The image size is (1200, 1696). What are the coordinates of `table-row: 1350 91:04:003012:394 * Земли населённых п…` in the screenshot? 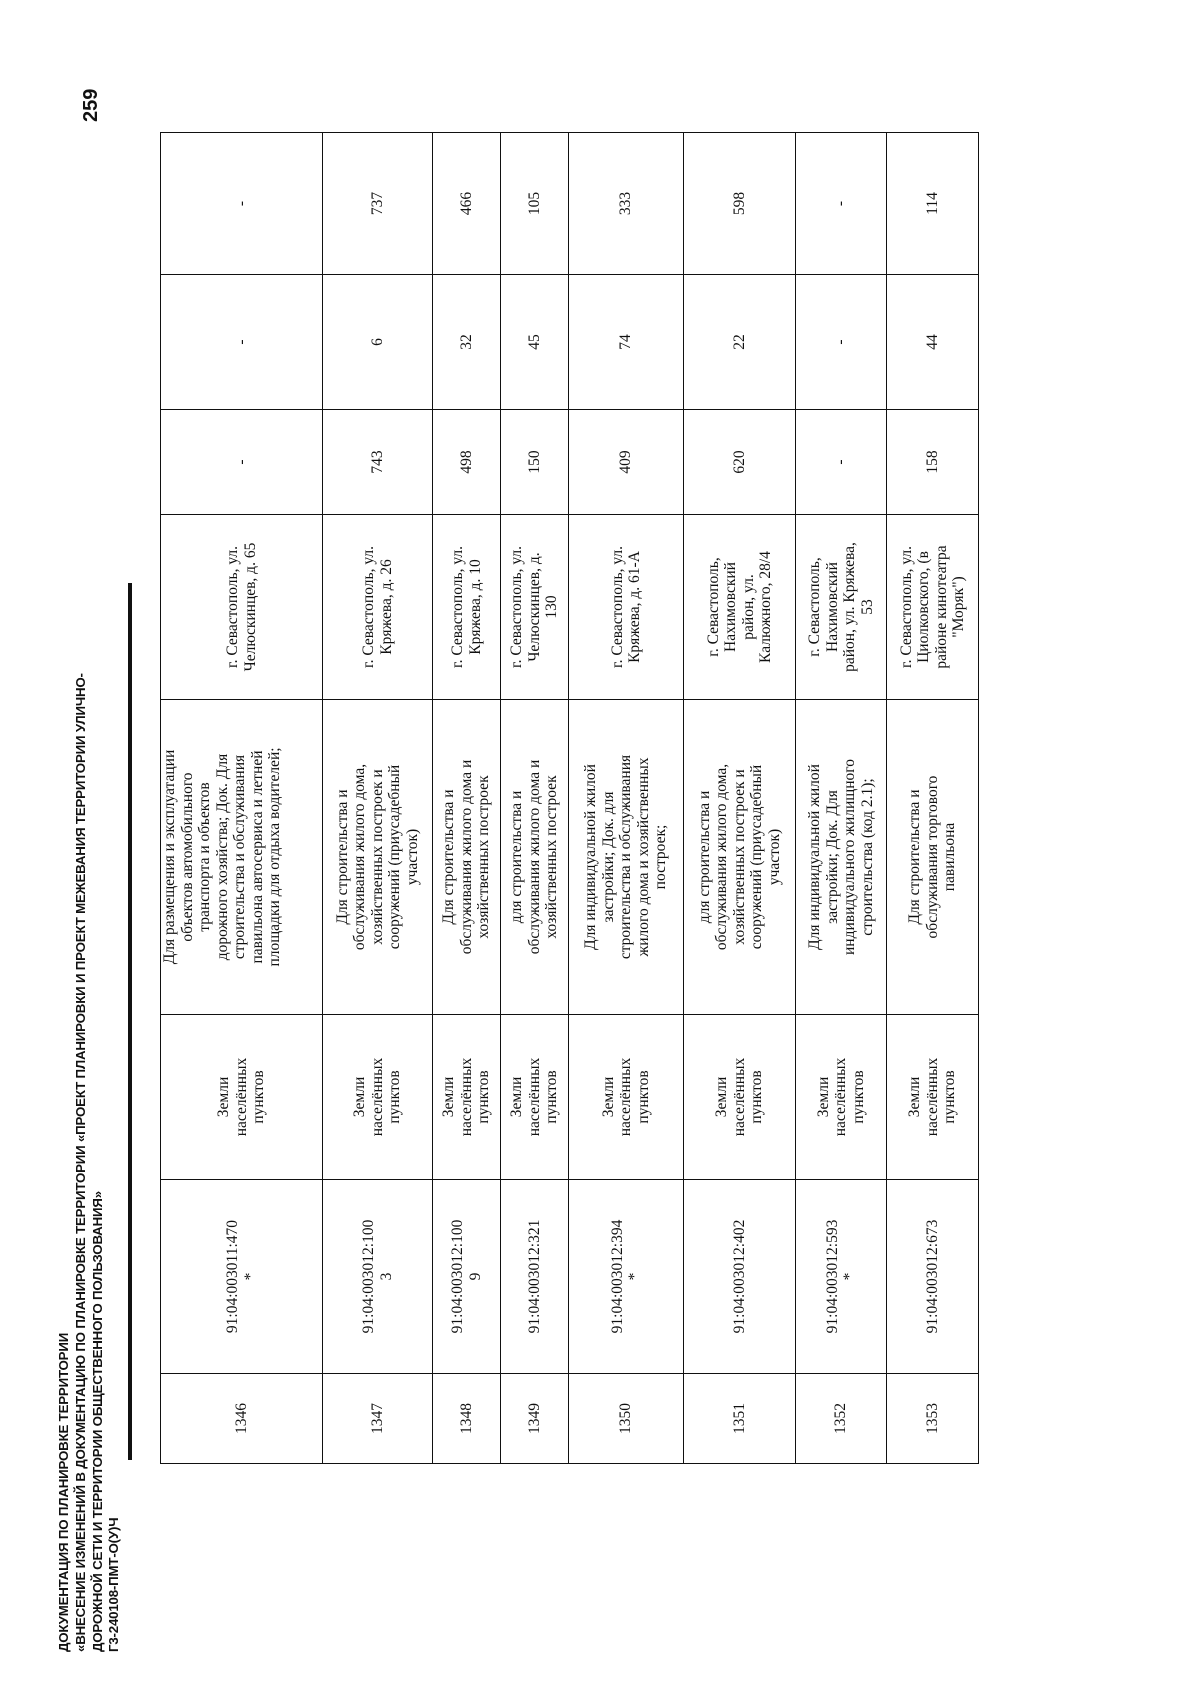 It's located at (626, 798).